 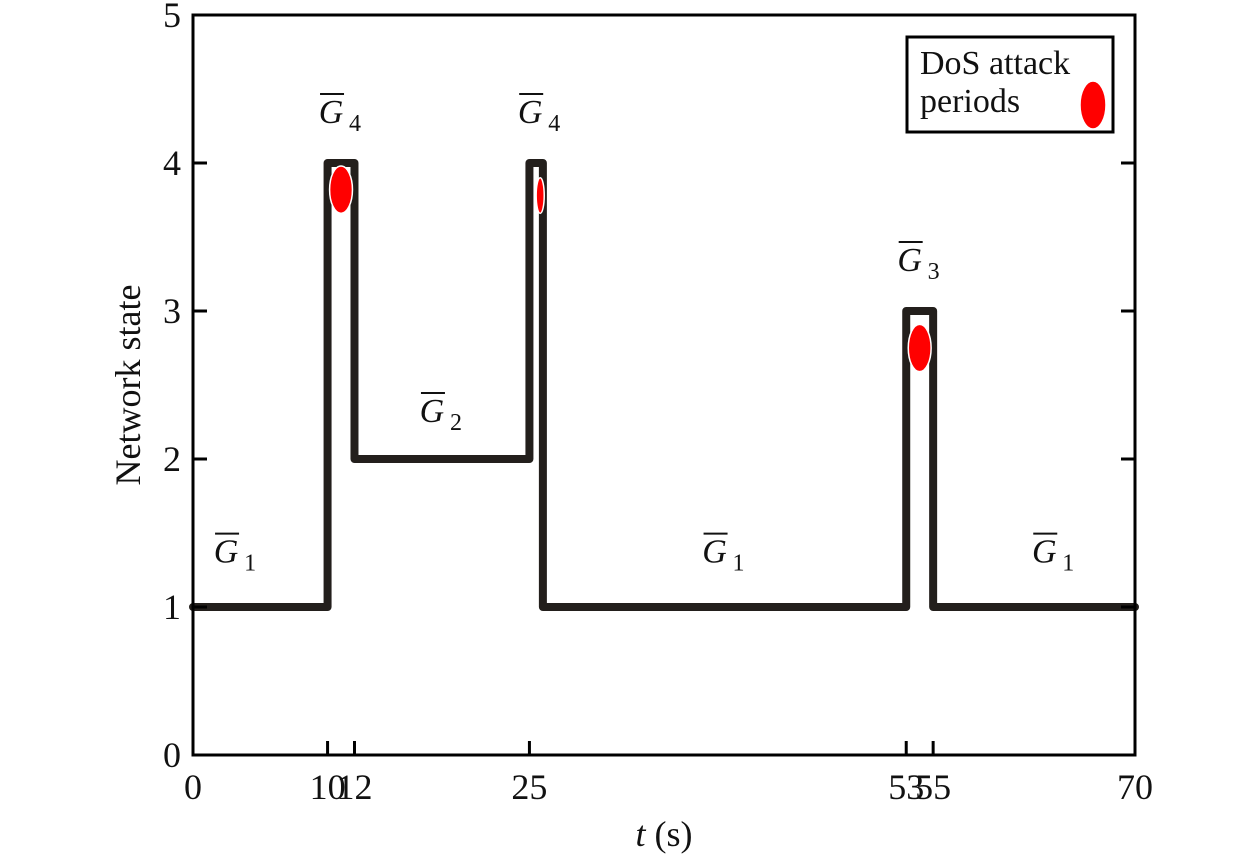 I want to click on y-tick-label: 3, so click(x=172, y=311).